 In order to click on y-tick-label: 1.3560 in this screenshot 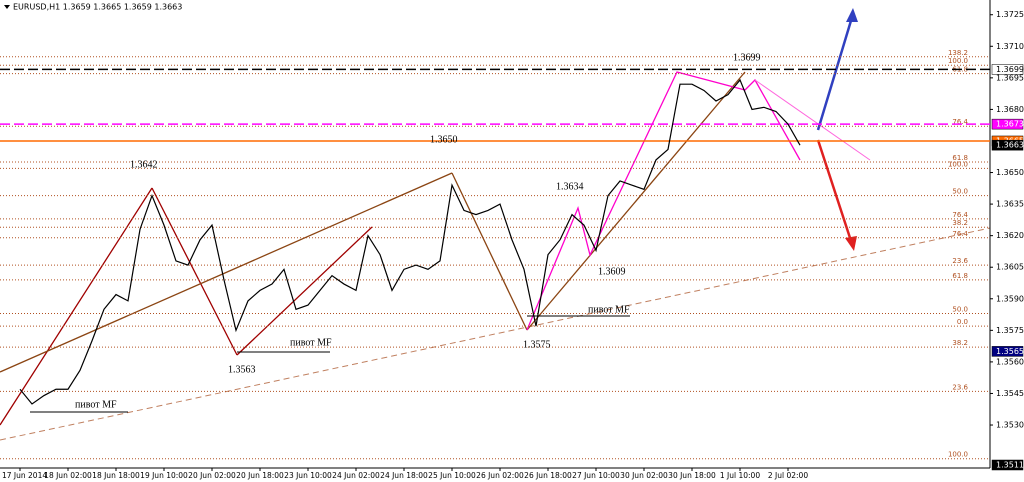, I will do `click(1010, 361)`.